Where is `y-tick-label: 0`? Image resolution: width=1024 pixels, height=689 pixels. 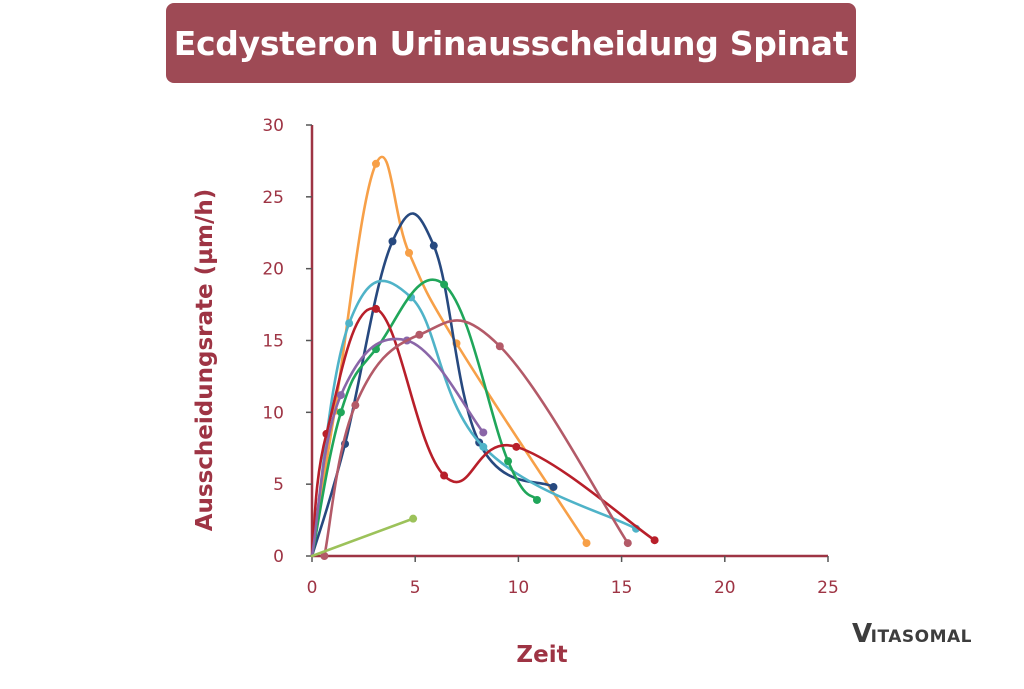
y-tick-label: 0 is located at coordinates (278, 557).